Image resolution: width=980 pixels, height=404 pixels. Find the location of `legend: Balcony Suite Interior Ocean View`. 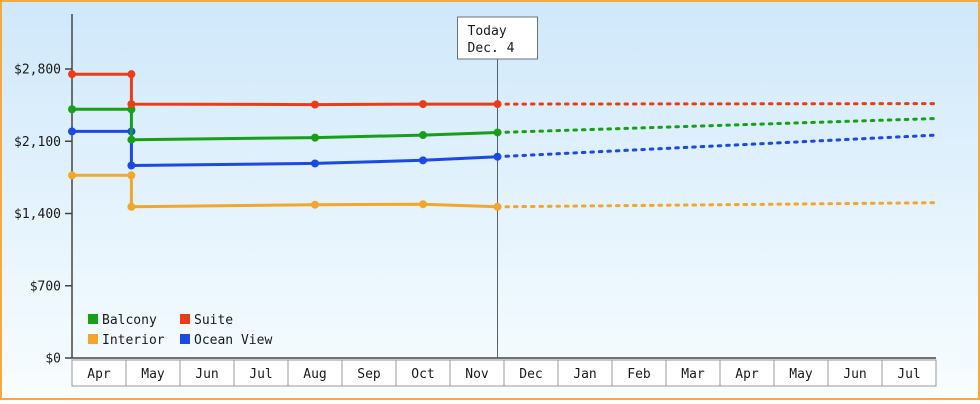

legend: Balcony Suite Interior Ocean View is located at coordinates (180, 330).